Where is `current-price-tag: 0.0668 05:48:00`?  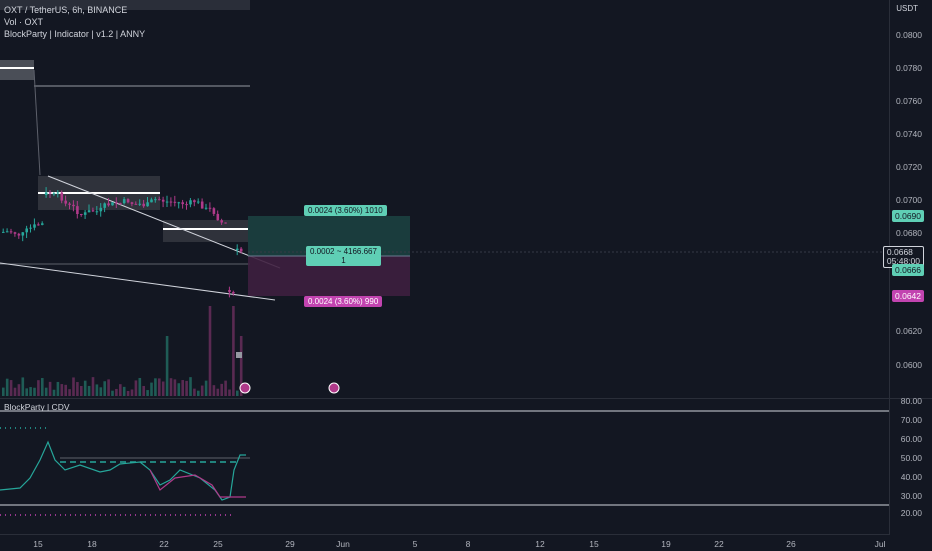
current-price-tag: 0.0668 05:48:00 is located at coordinates (903, 257).